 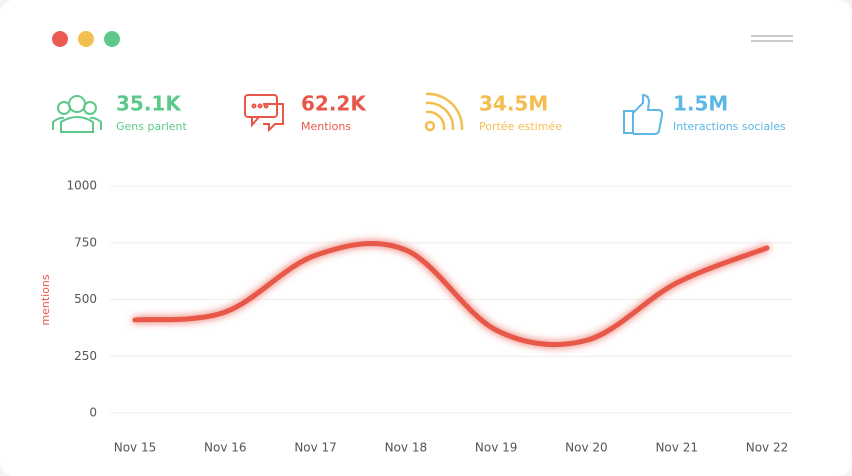 What do you see at coordinates (45, 300) in the screenshot?
I see `y-axis-title: mentions` at bounding box center [45, 300].